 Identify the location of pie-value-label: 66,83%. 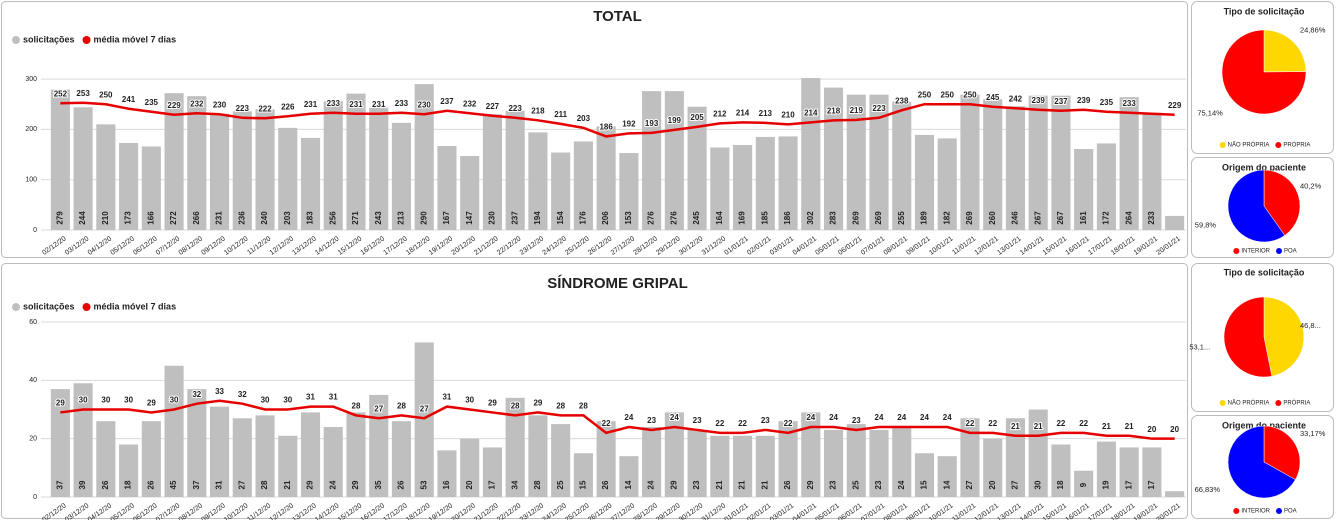
(1208, 489).